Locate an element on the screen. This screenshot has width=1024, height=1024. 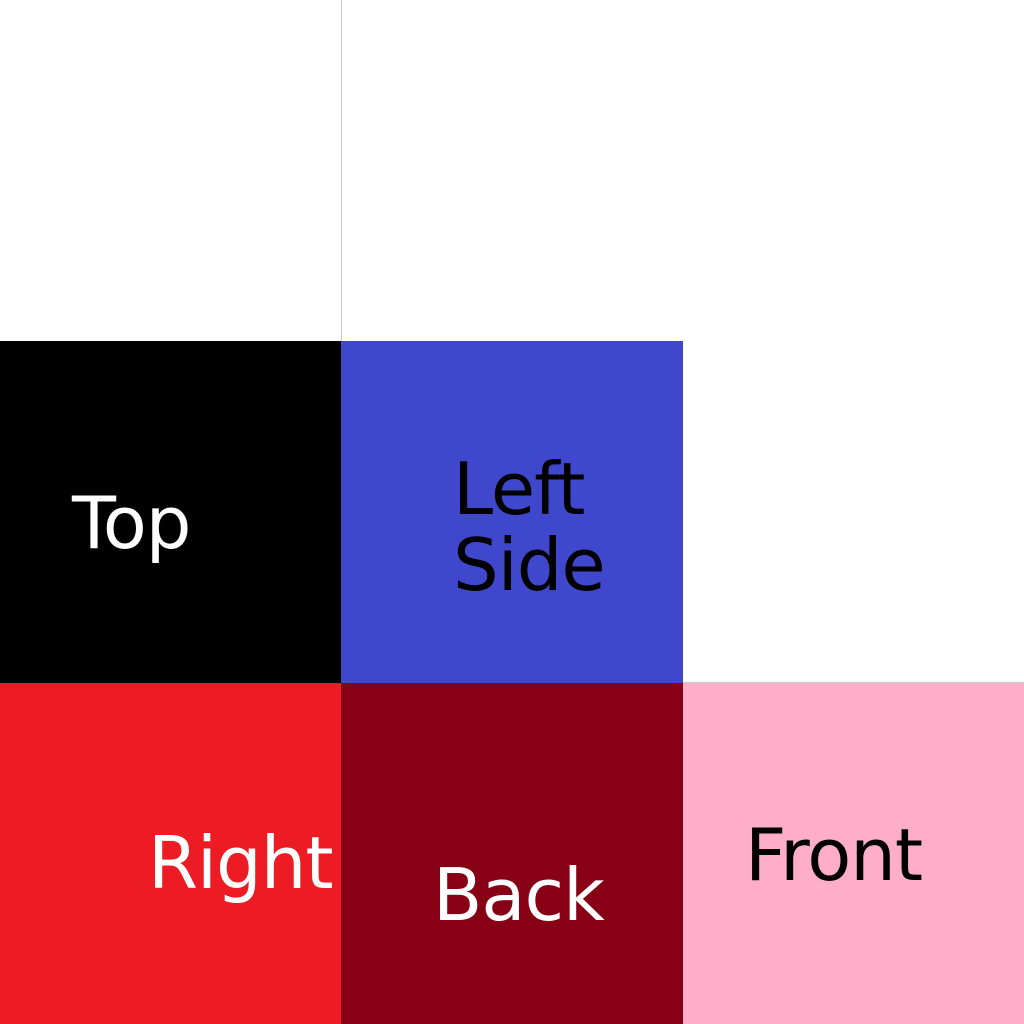
face-front: Front is located at coordinates (853, 853).